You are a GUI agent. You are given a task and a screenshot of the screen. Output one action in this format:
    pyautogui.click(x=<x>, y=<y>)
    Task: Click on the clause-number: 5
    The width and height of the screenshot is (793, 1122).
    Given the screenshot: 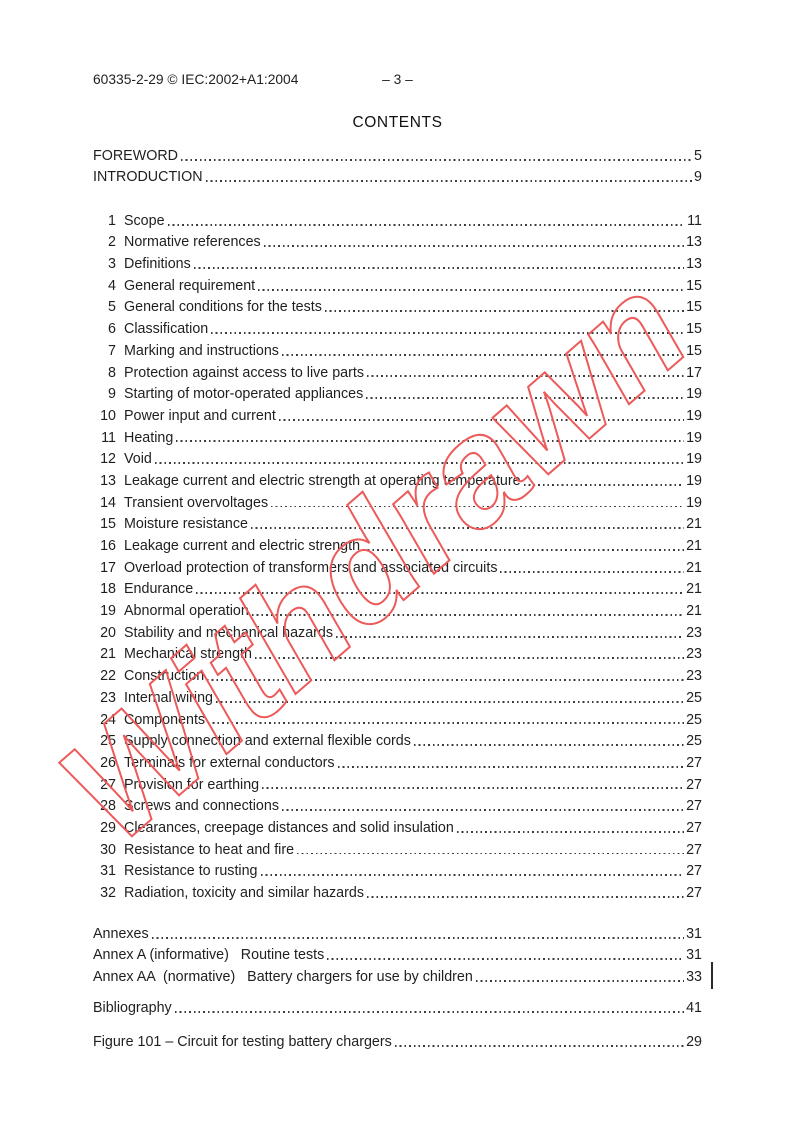 What is the action you would take?
    pyautogui.click(x=112, y=307)
    